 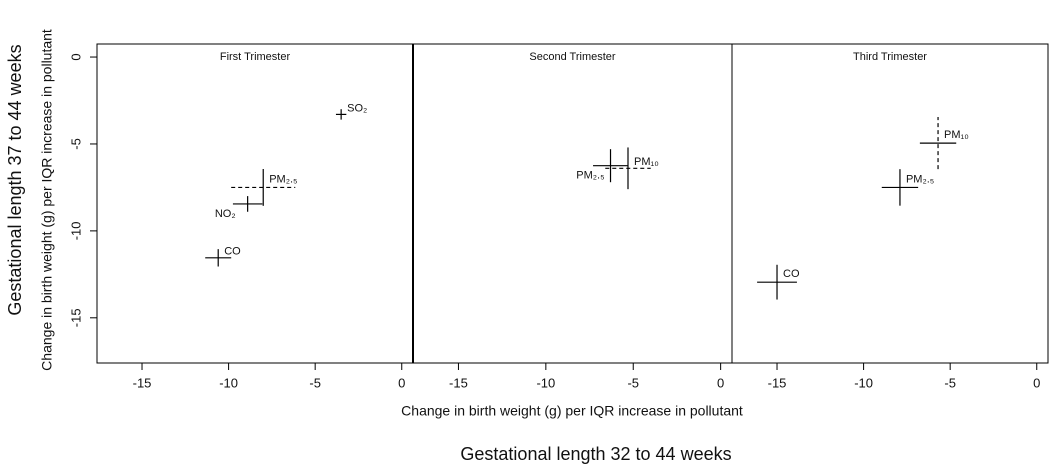 What do you see at coordinates (75, 317) in the screenshot?
I see `y-tick-label: -15` at bounding box center [75, 317].